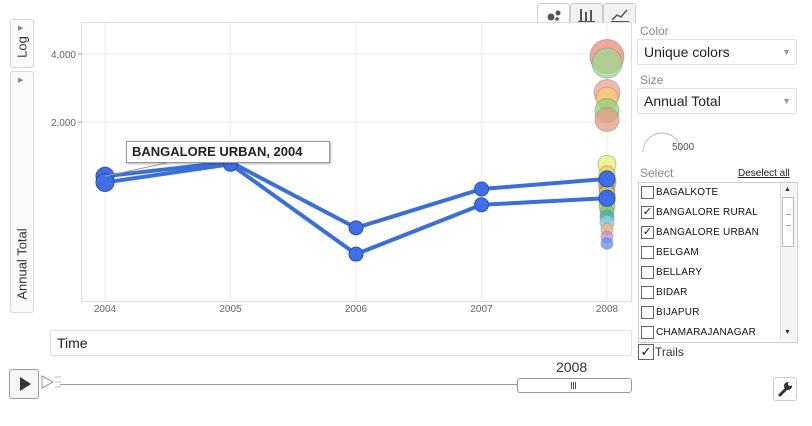  Describe the element at coordinates (63, 55) in the screenshot. I see `y-tick-label: 4,000` at that location.